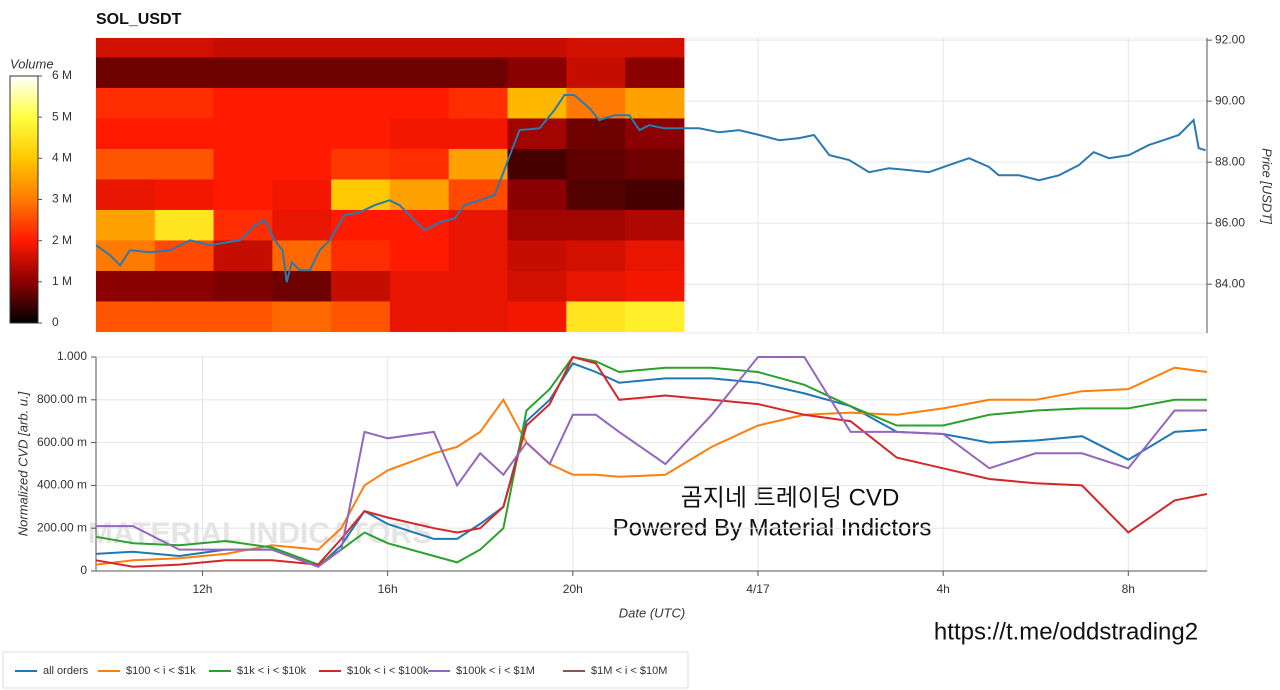  I want to click on colorbar-tick-label: 4 M, so click(62, 158).